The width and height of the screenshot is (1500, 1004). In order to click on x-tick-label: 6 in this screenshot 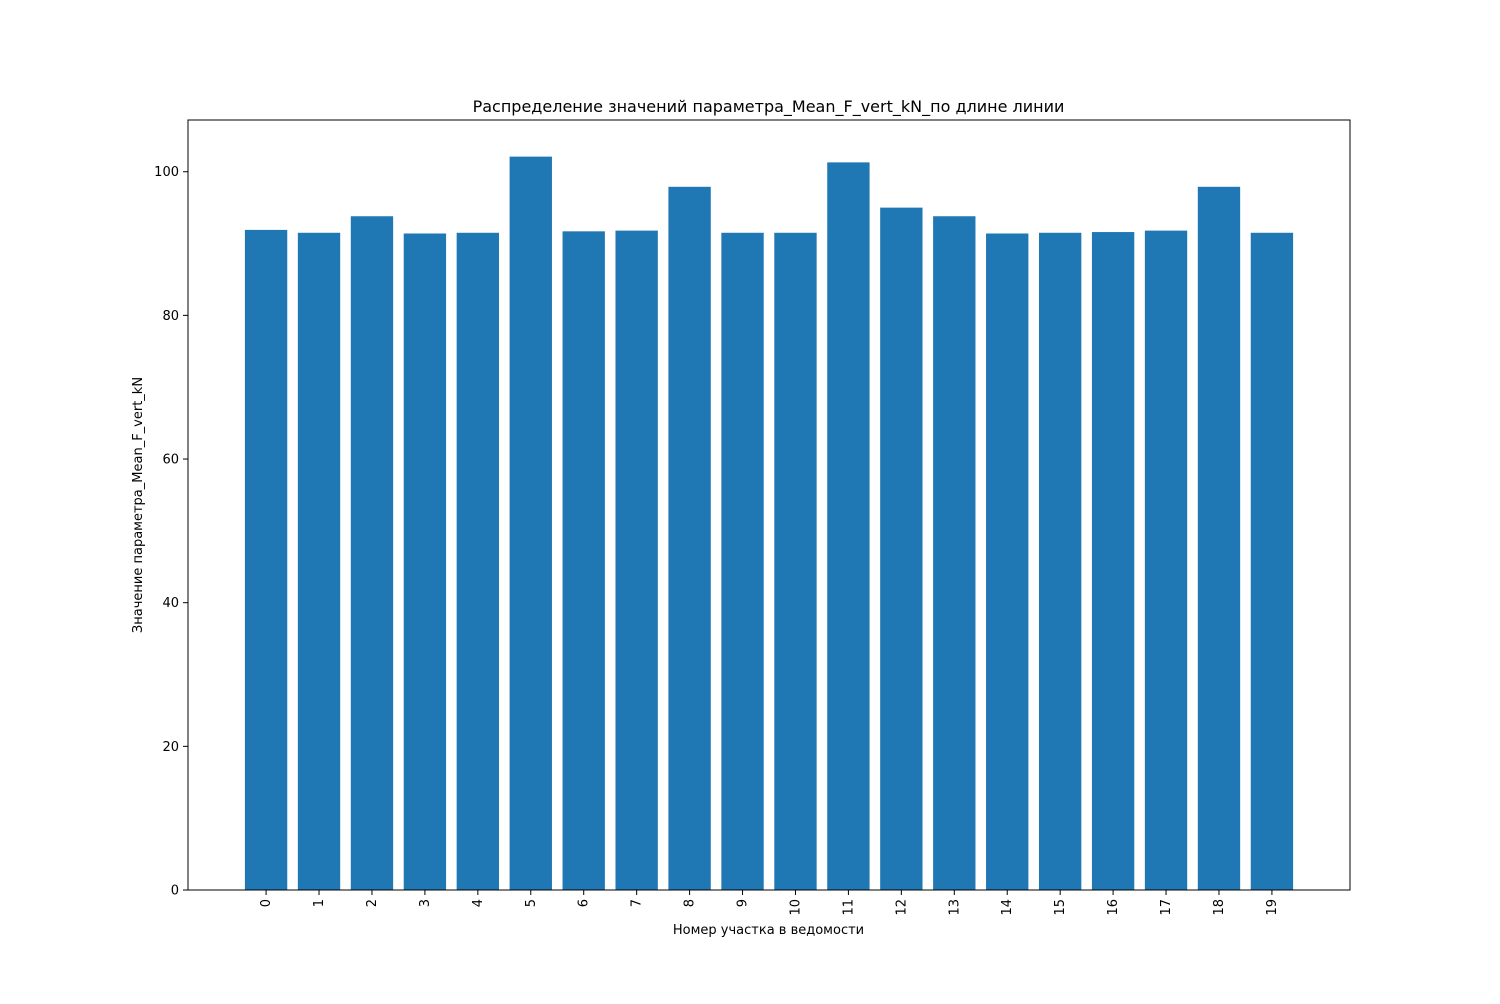, I will do `click(584, 903)`.